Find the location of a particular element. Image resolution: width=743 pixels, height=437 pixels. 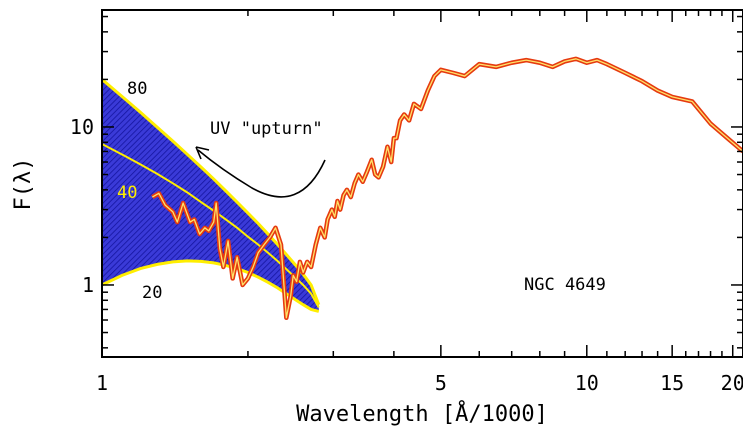

x-tick-label: 10 is located at coordinates (587, 383).